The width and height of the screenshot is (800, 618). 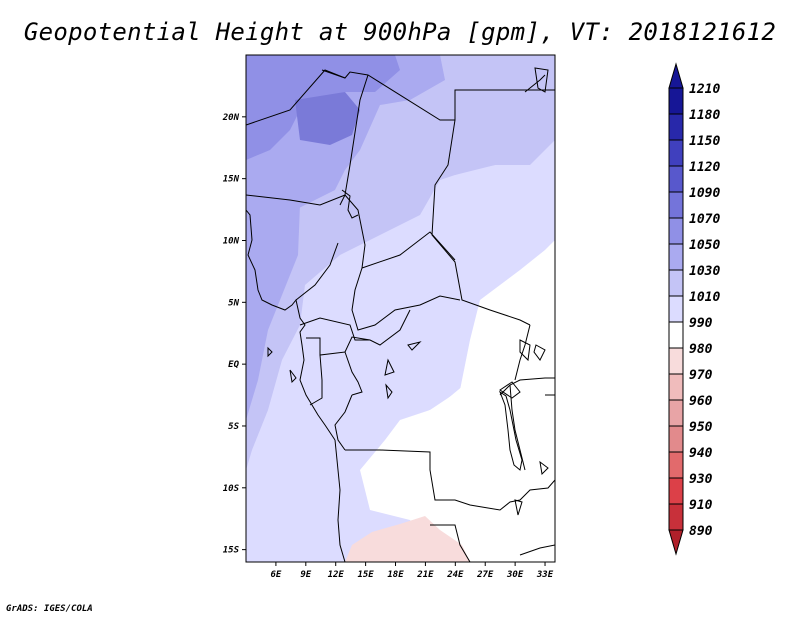 I want to click on colorbar-label: 990, so click(x=701, y=323).